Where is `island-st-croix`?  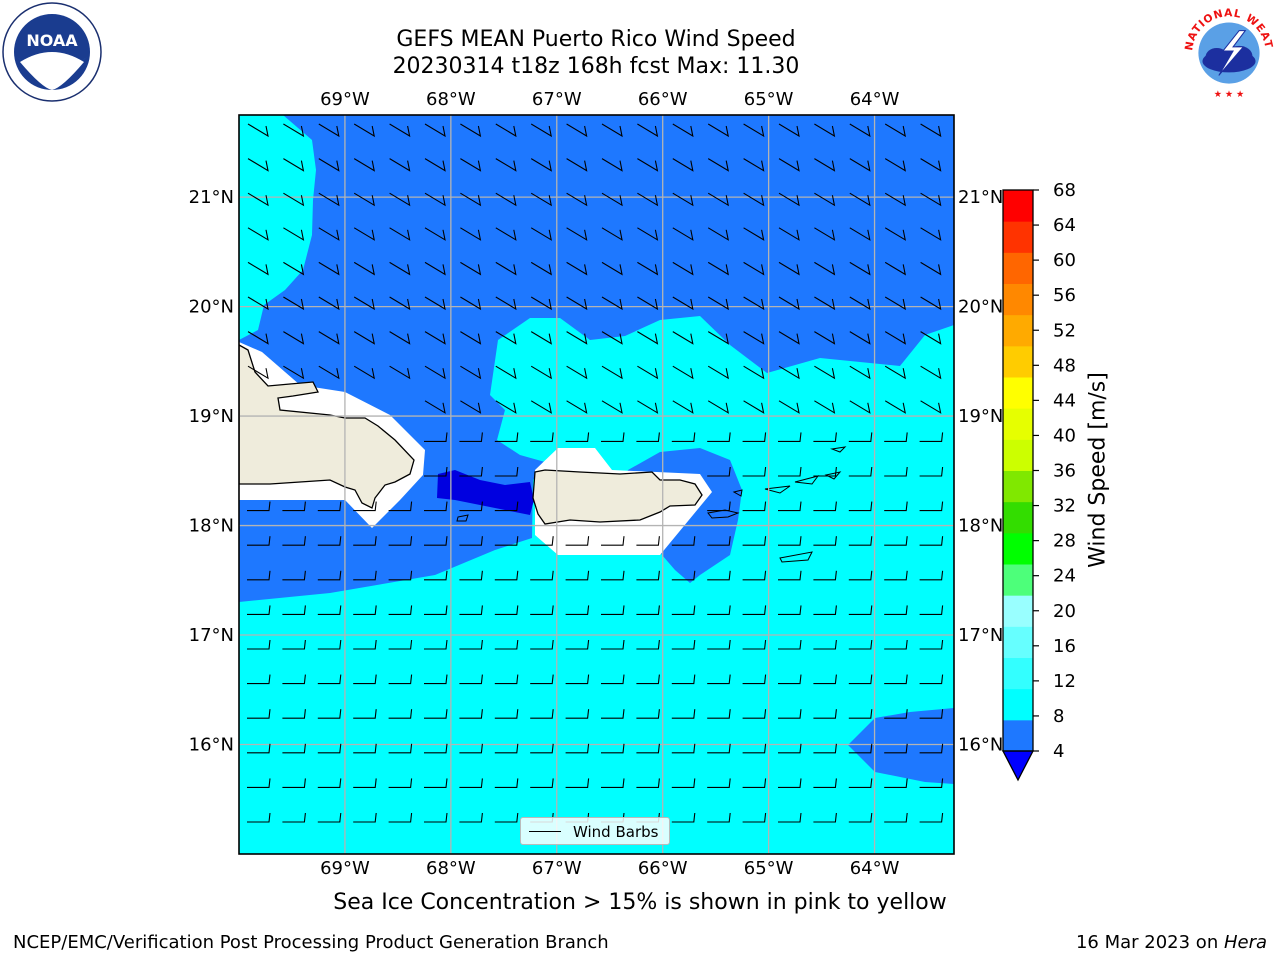
island-st-croix is located at coordinates (796, 557).